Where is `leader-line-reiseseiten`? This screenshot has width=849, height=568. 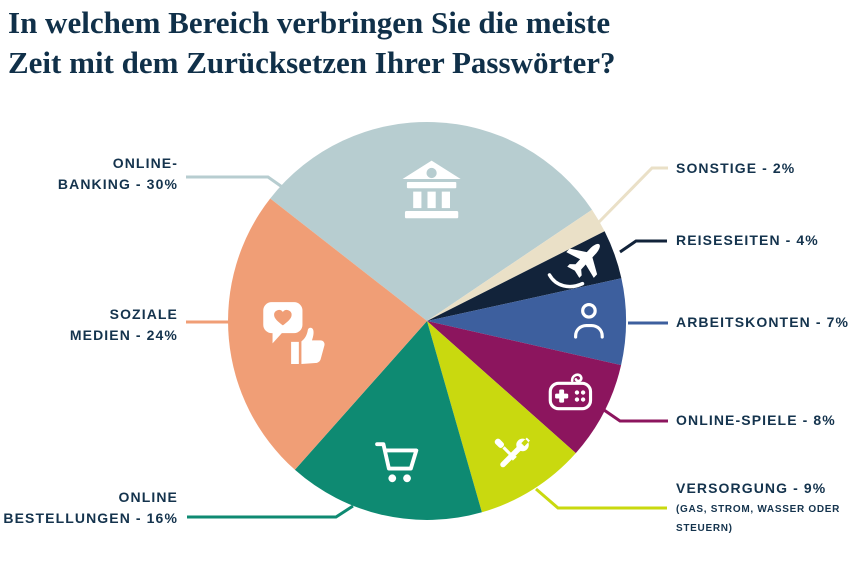 leader-line-reiseseiten is located at coordinates (643, 246).